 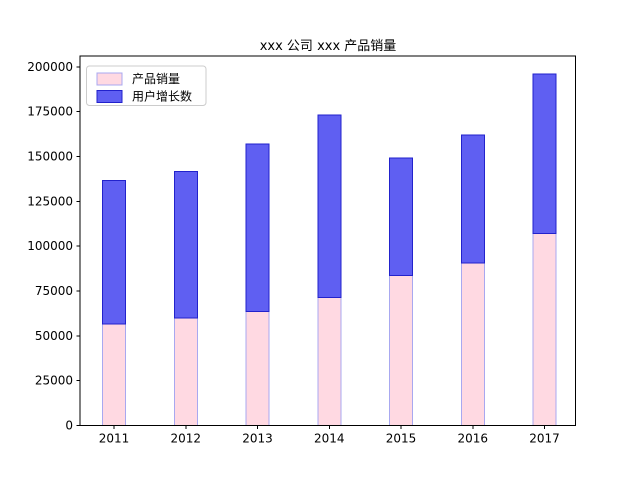 What do you see at coordinates (69, 426) in the screenshot?
I see `y-tick-label: 0` at bounding box center [69, 426].